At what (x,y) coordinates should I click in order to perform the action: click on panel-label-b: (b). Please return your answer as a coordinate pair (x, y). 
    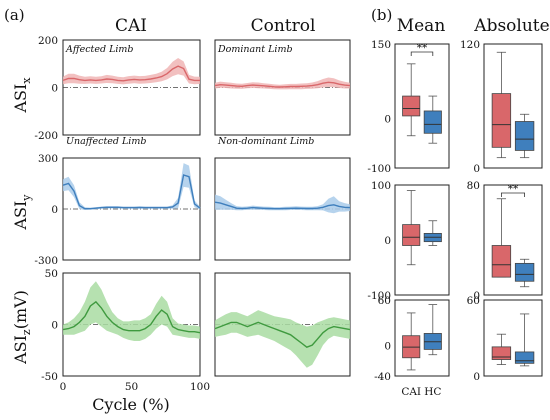
    Looking at the image, I should click on (381, 15).